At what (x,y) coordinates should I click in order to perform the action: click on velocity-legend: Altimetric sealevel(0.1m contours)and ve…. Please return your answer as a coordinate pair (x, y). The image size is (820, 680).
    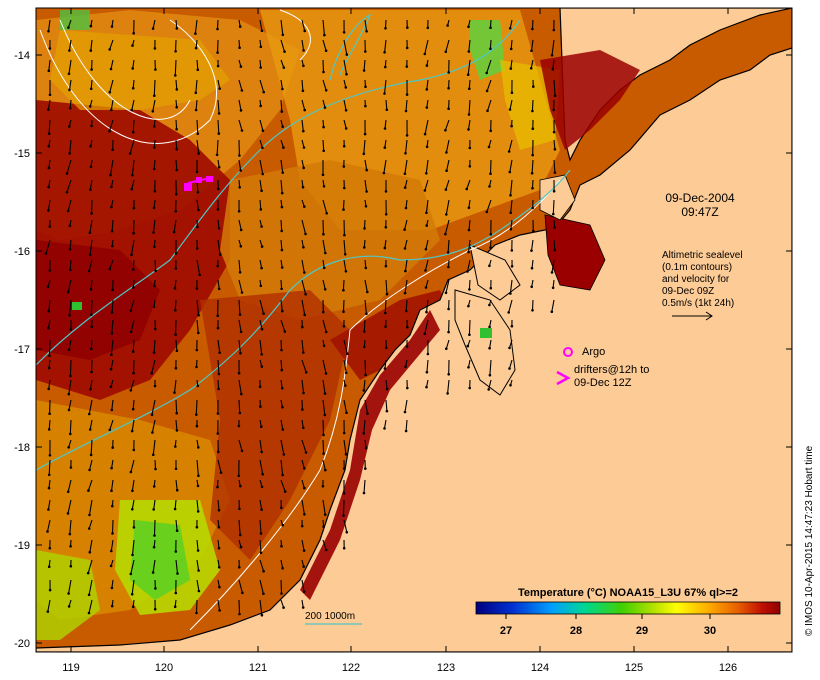
    Looking at the image, I should click on (702, 279).